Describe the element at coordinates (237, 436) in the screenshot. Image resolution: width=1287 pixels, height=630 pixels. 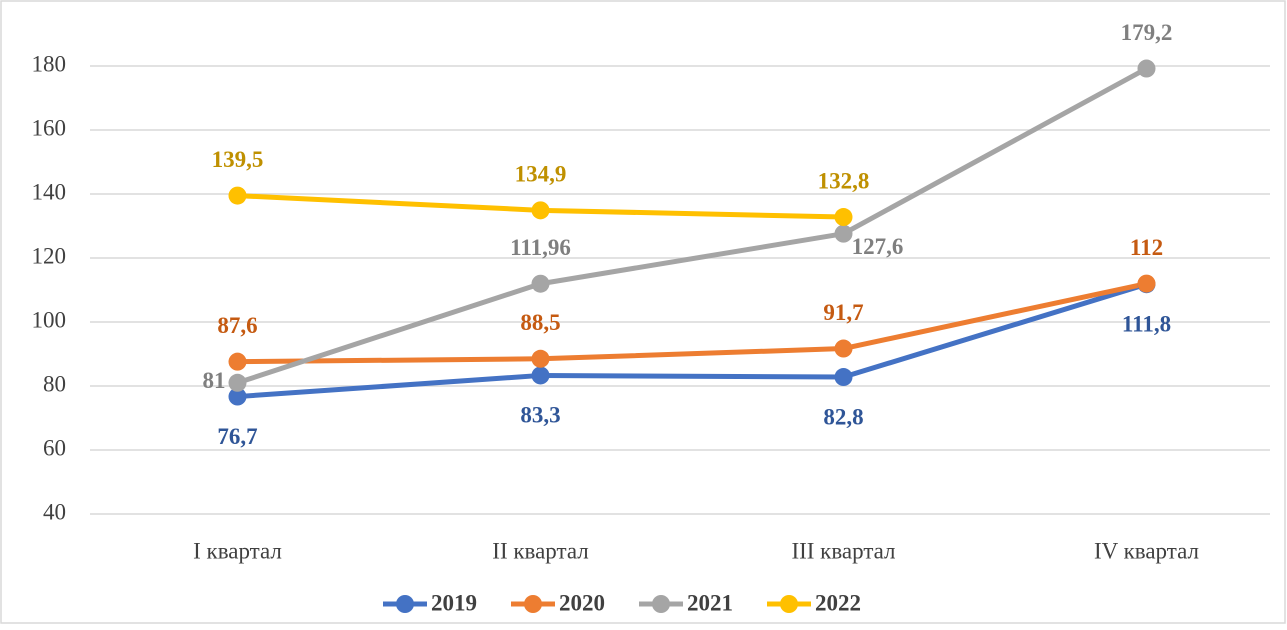
I see `data-label: 76,7` at that location.